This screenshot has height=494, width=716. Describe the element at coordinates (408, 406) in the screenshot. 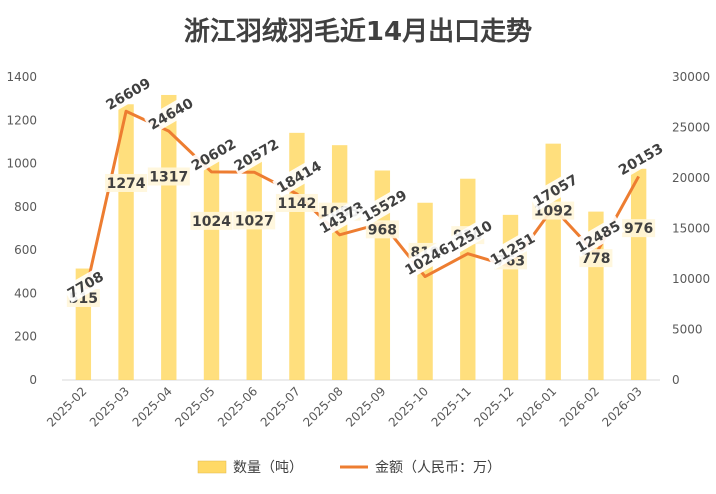

I see `x-tick-label: 2025-10` at that location.